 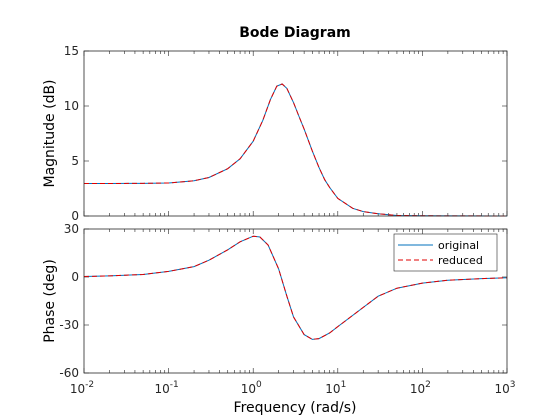 I want to click on x-tick-label: 10⁰, so click(x=251, y=388).